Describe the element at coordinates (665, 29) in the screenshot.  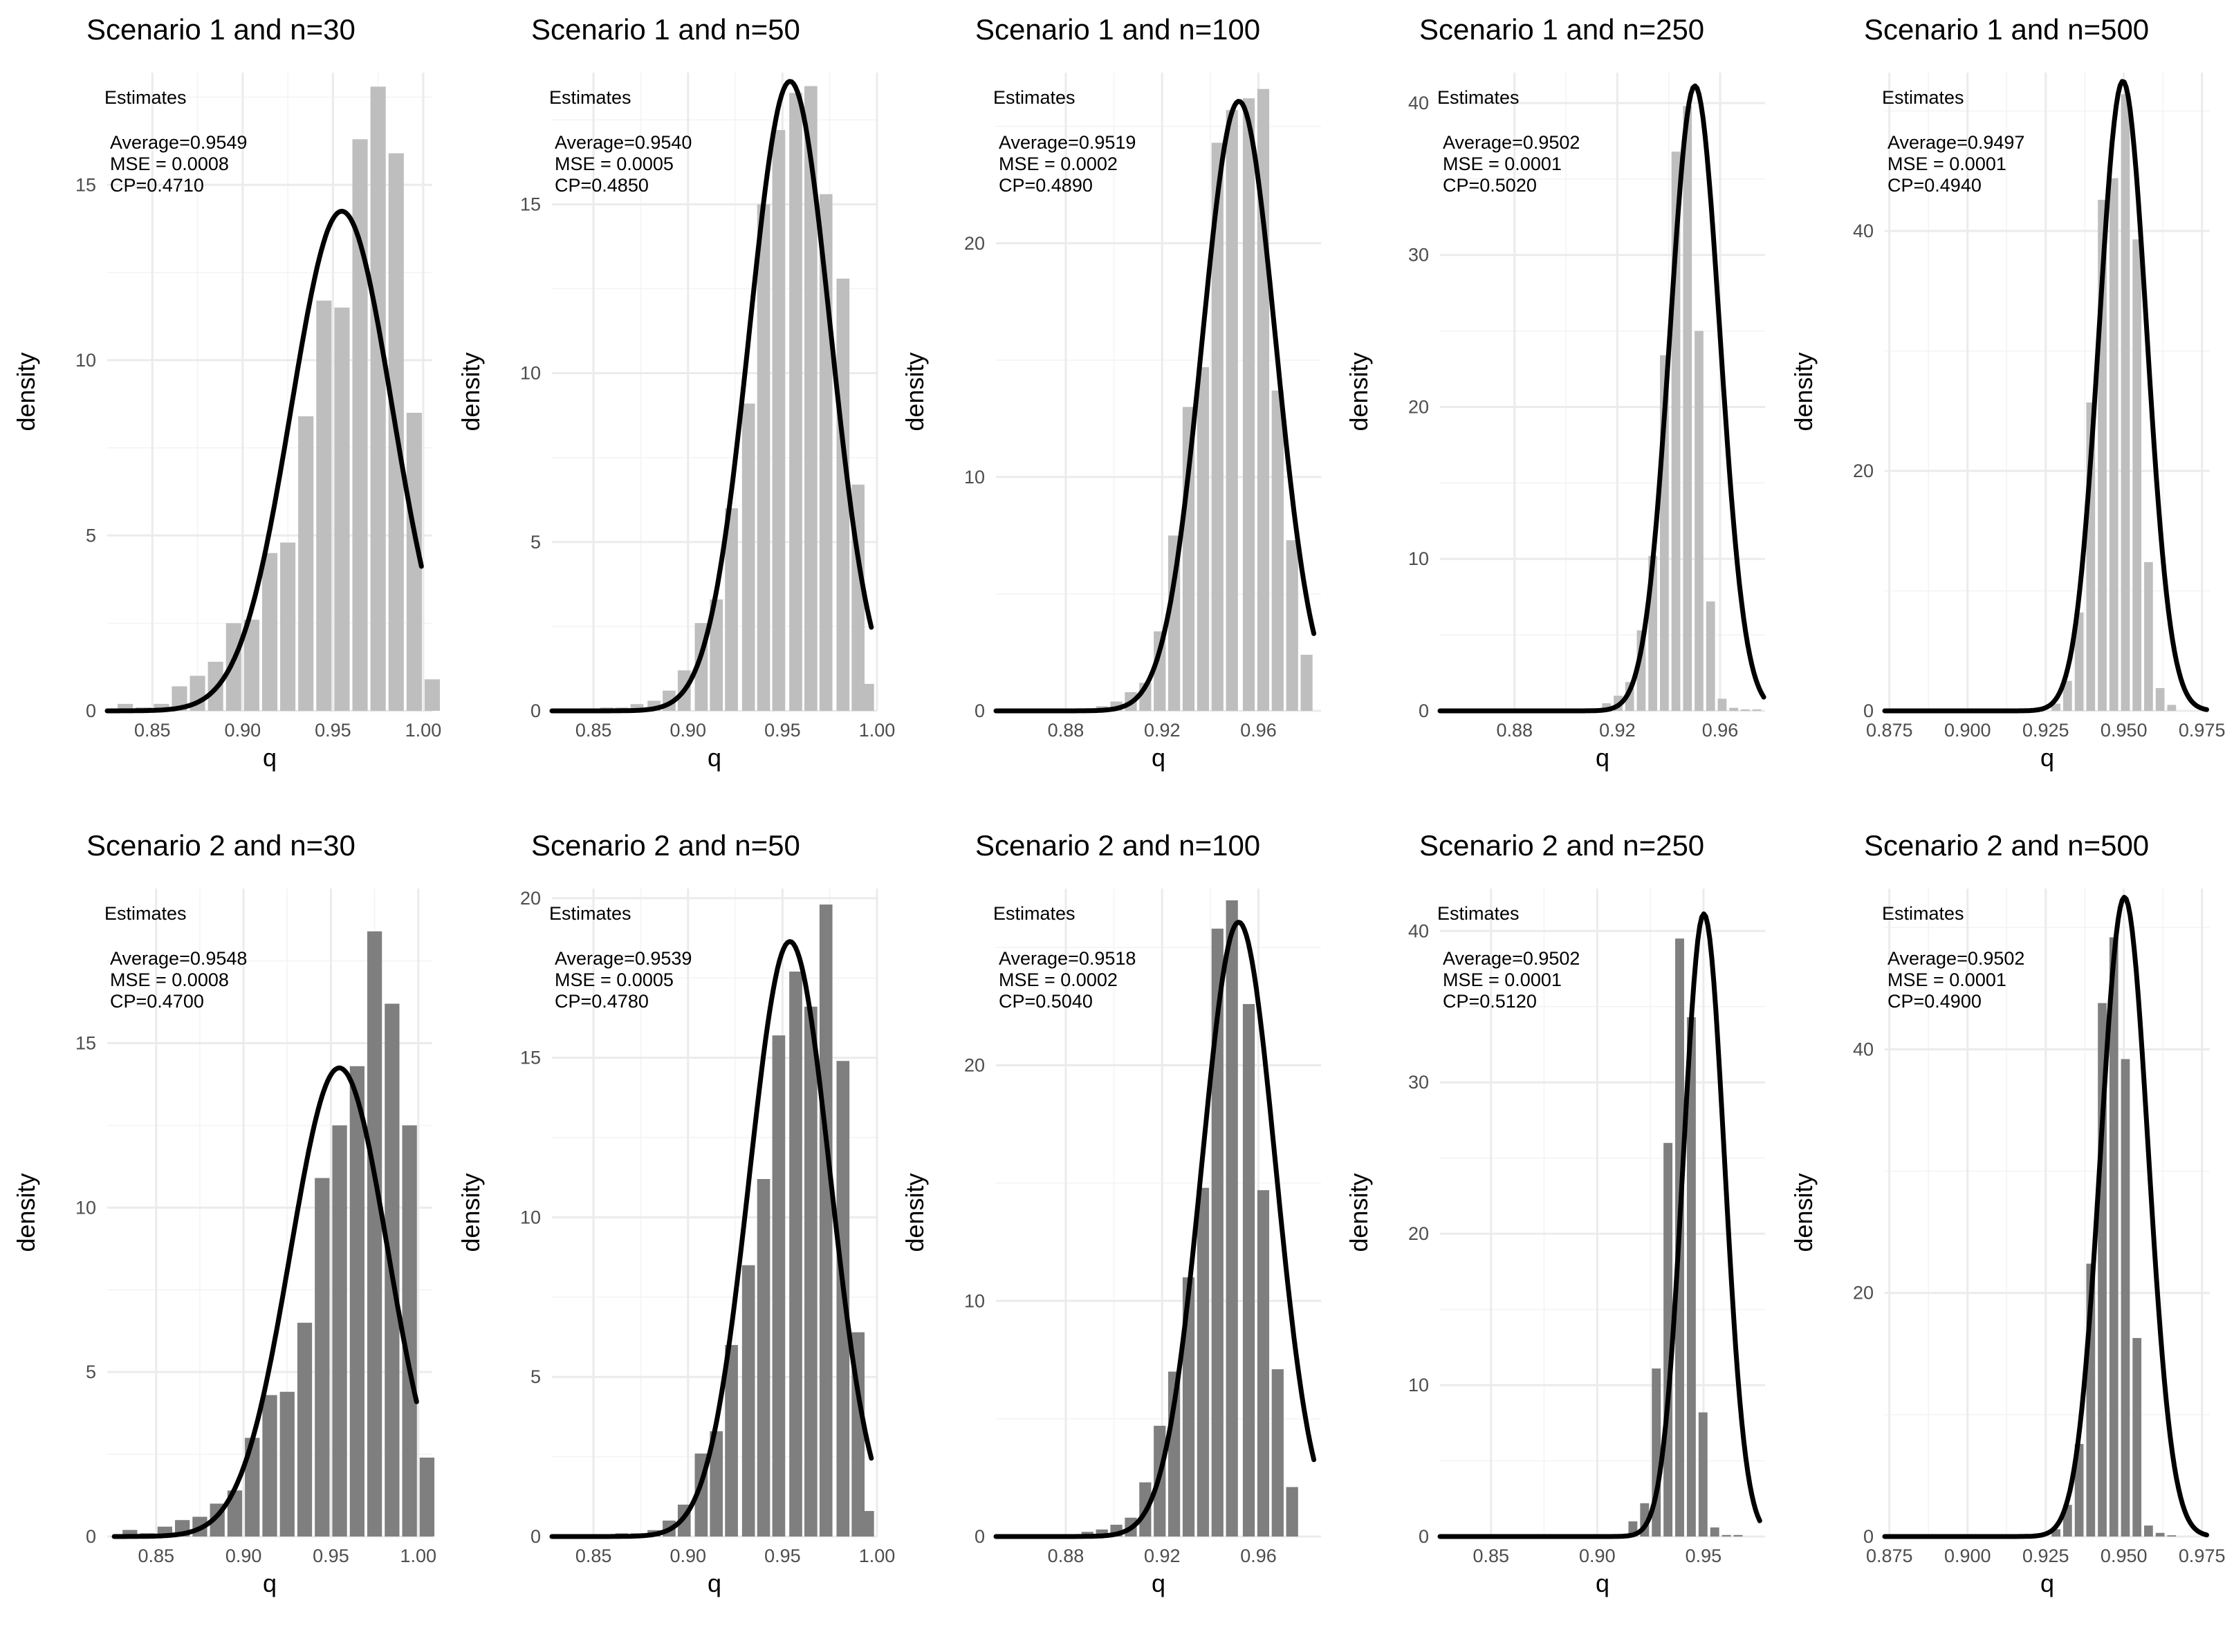
I see `panel-title: Scenario 1 and n=50` at that location.